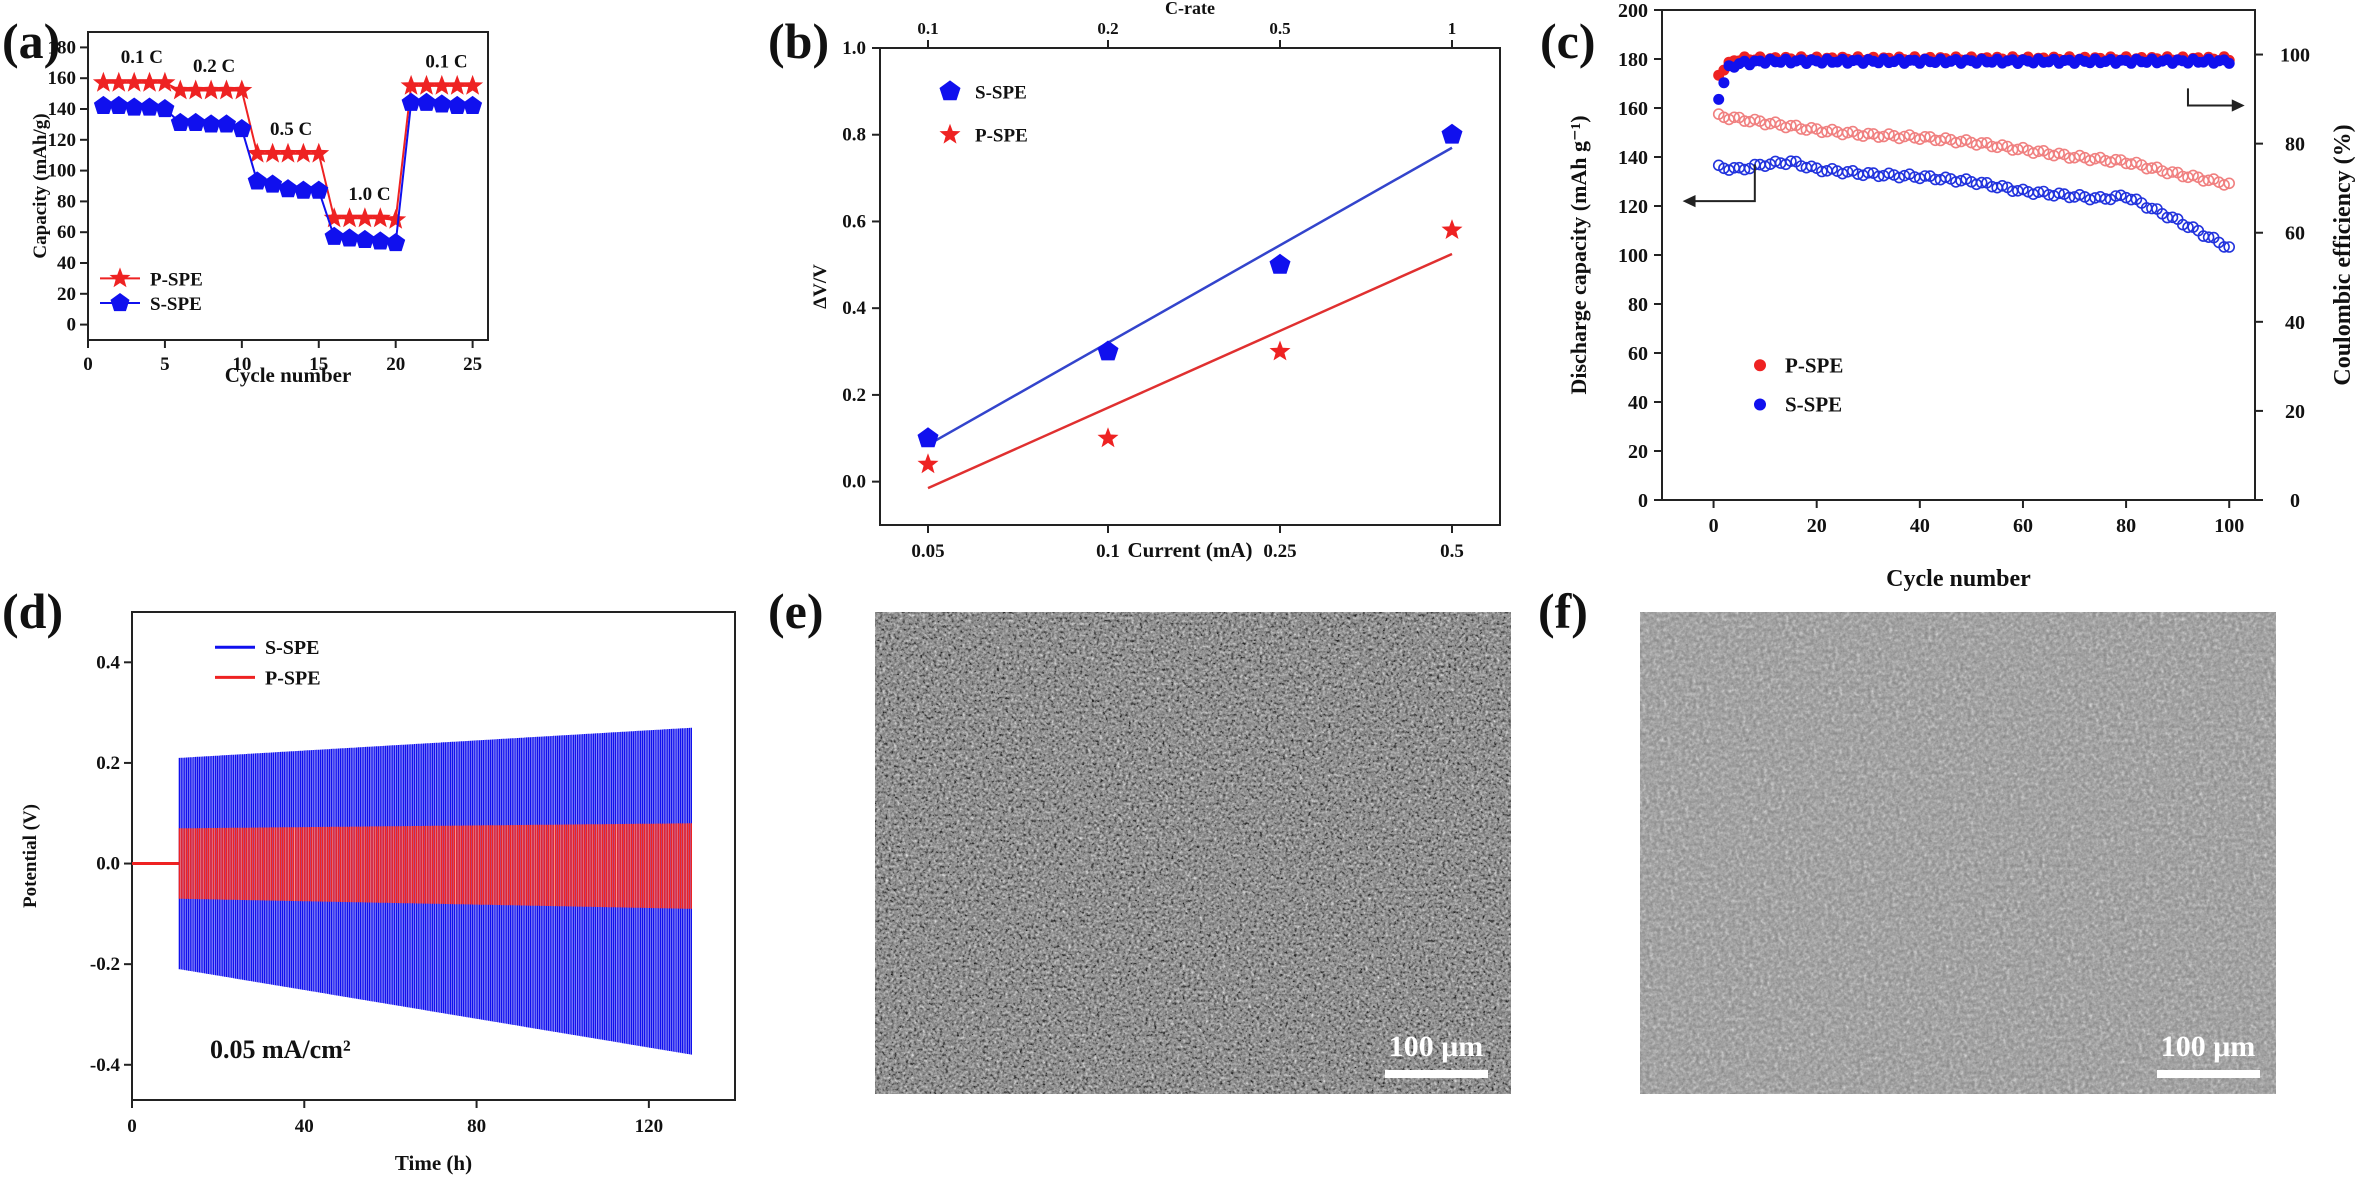 Image resolution: width=2363 pixels, height=1191 pixels. I want to click on c-y-tick-label: 100, so click(1633, 256).